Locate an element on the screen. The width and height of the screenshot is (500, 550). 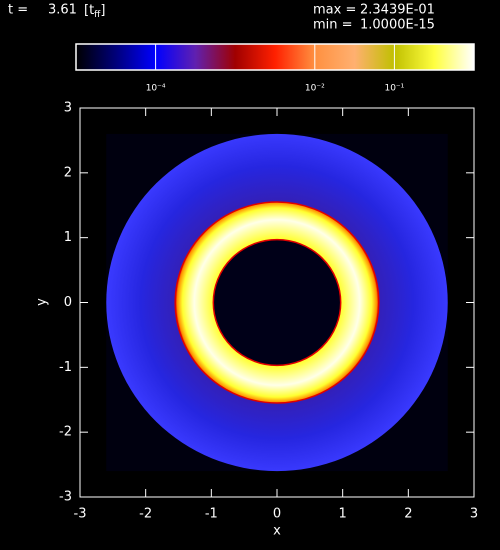
min-label: min = is located at coordinates (333, 25).